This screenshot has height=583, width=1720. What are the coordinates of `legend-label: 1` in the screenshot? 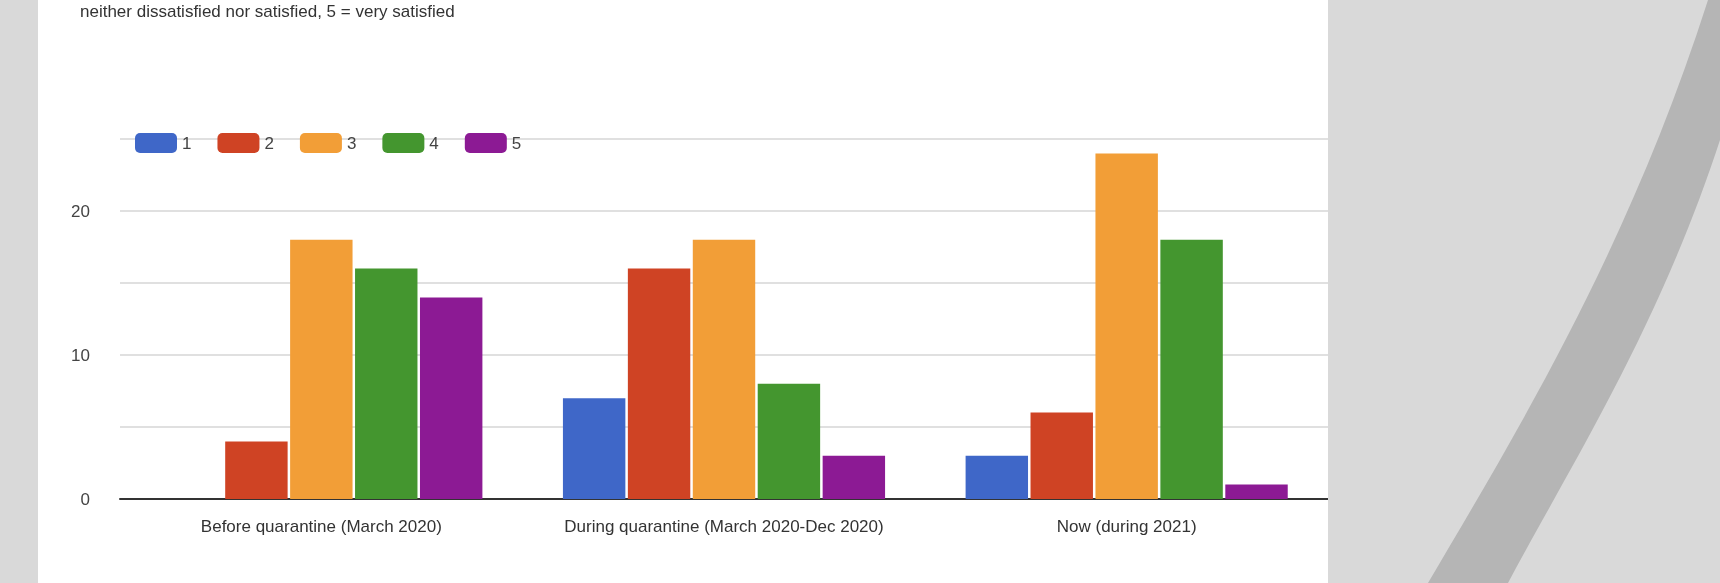 It's located at (187, 143).